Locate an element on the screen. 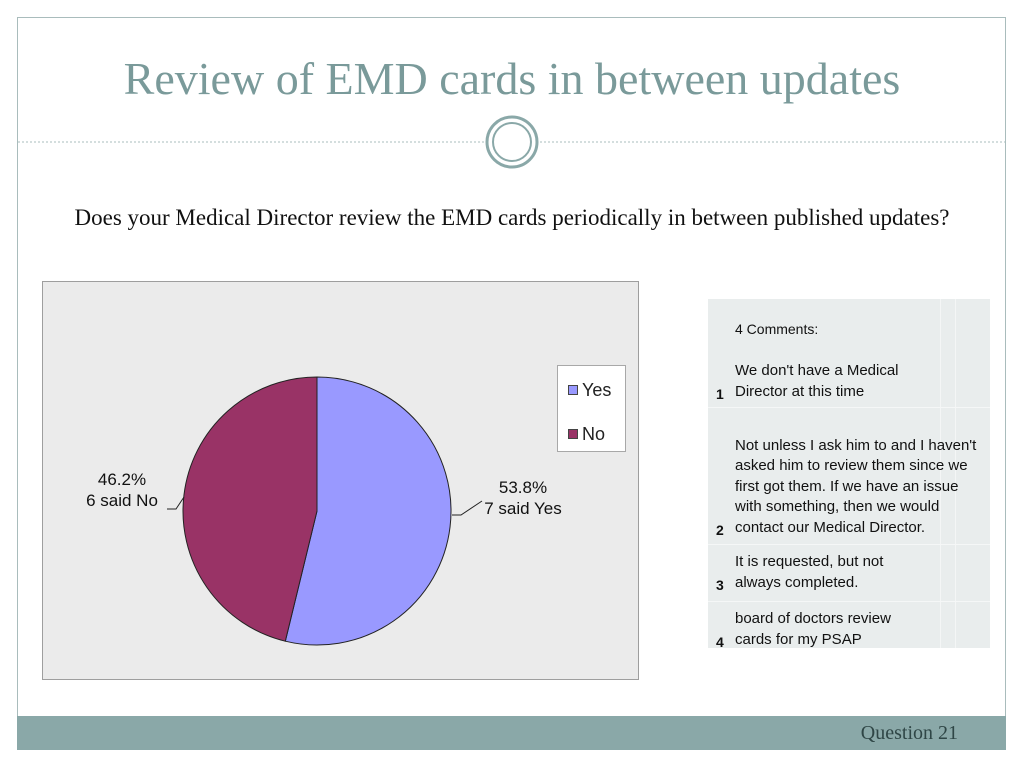  chart-legend: Yes No is located at coordinates (591, 408).